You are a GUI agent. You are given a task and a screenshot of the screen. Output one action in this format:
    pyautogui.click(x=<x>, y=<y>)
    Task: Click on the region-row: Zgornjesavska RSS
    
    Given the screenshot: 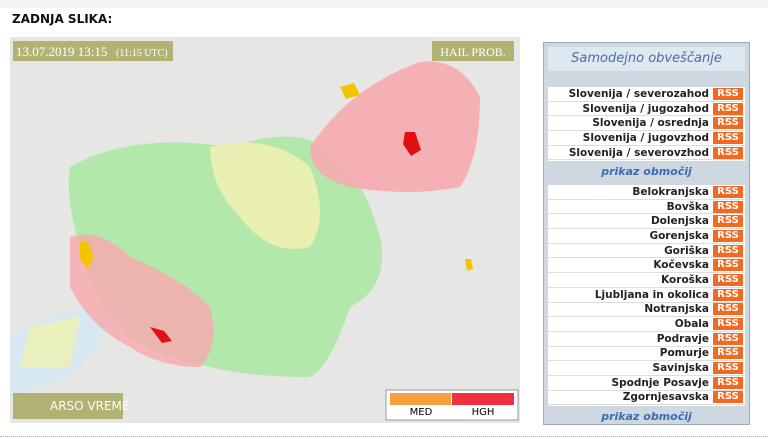 What is the action you would take?
    pyautogui.click(x=646, y=398)
    